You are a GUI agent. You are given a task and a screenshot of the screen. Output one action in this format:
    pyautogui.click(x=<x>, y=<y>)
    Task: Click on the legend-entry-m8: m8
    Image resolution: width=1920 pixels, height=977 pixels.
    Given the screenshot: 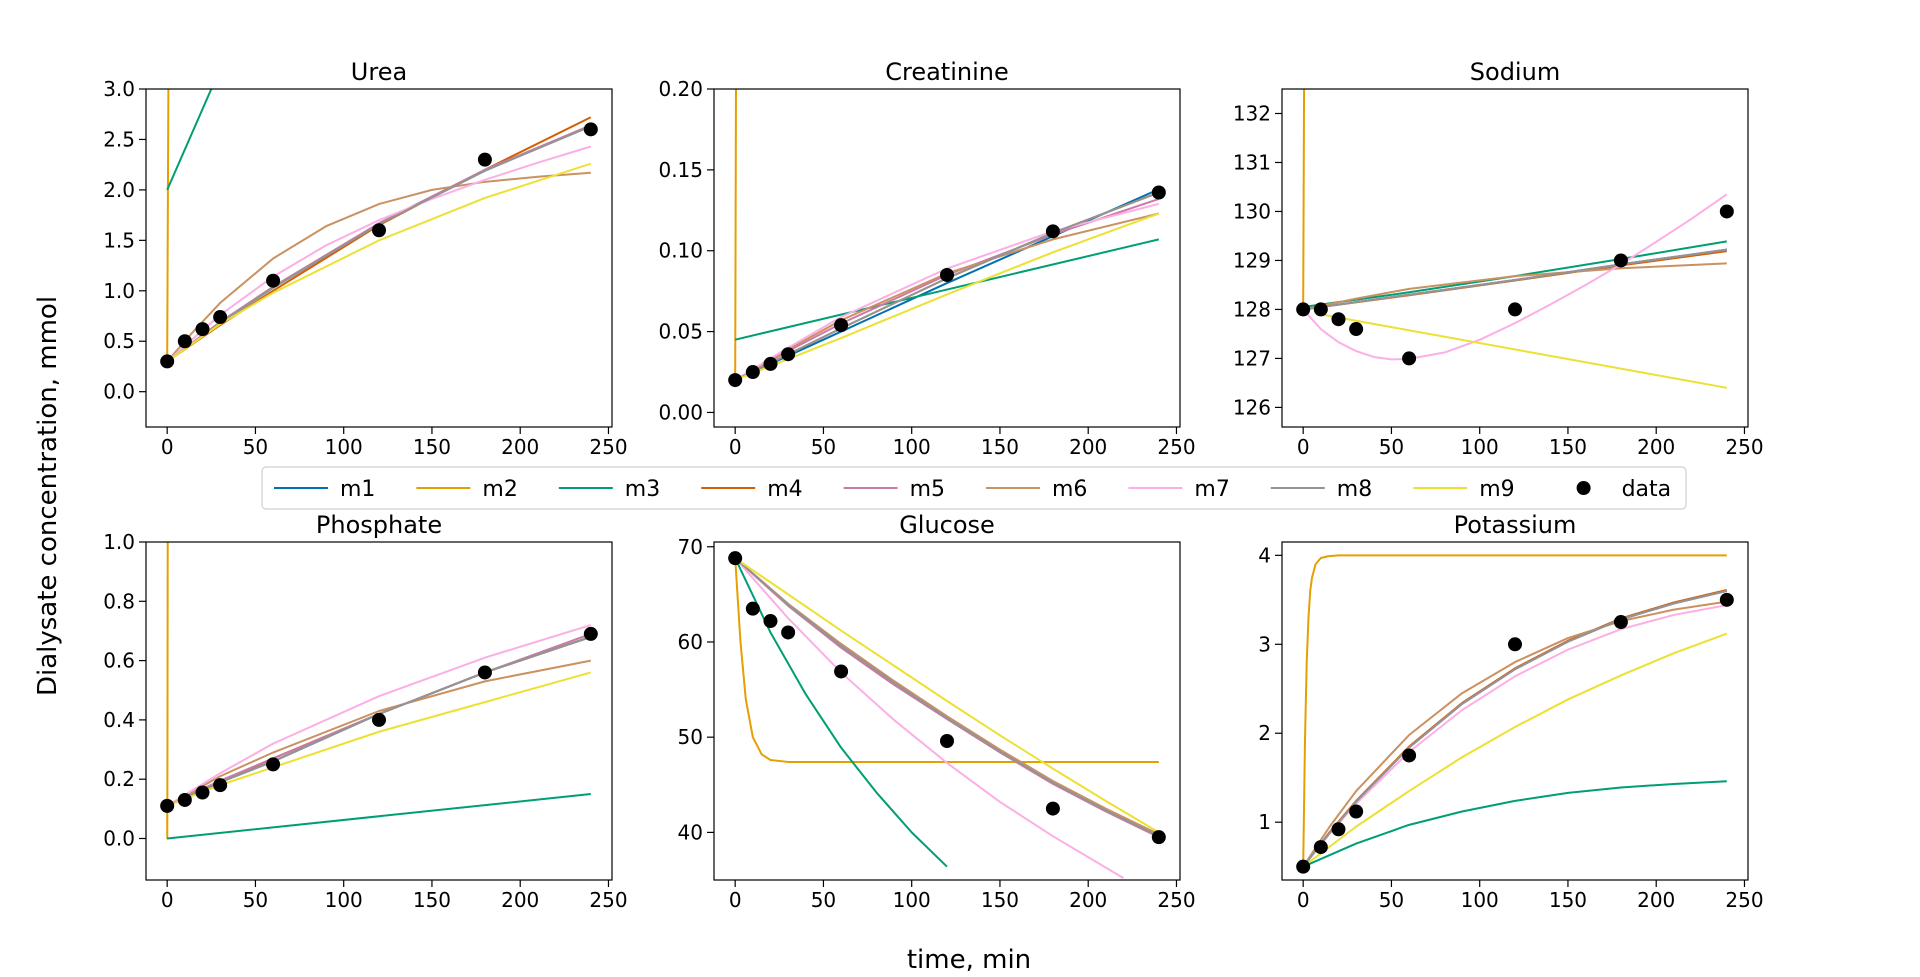 What is the action you would take?
    pyautogui.click(x=1321, y=489)
    